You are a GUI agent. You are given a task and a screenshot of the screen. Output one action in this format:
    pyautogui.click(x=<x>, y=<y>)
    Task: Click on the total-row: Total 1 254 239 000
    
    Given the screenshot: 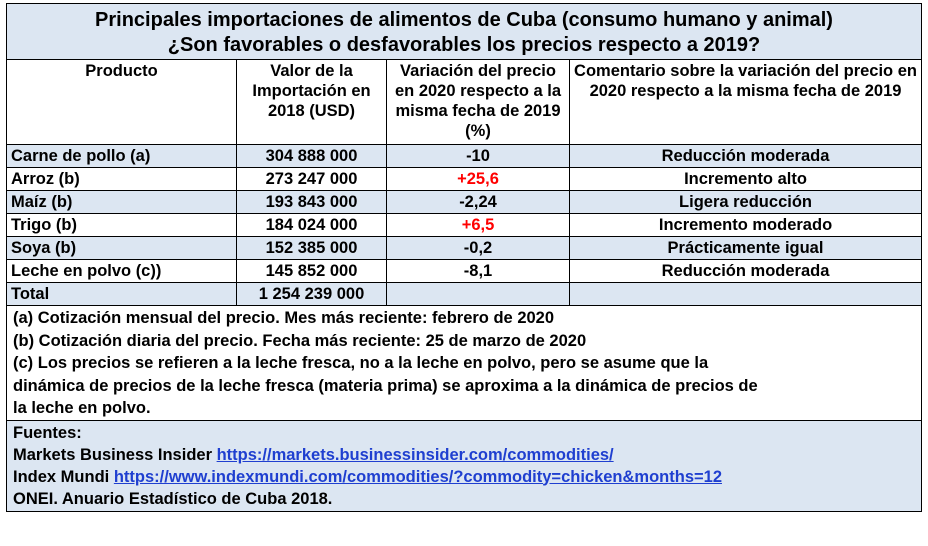 What is the action you would take?
    pyautogui.click(x=464, y=294)
    